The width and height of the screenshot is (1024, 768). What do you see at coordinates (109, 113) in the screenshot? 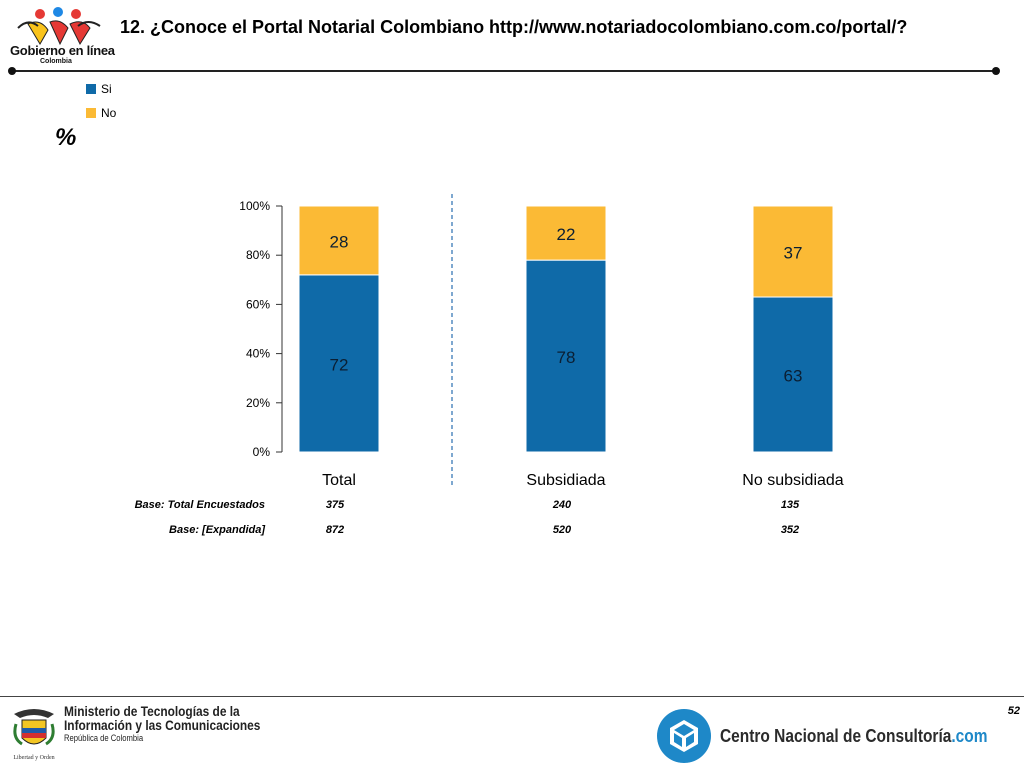
I see `legend-label-no: No` at bounding box center [109, 113].